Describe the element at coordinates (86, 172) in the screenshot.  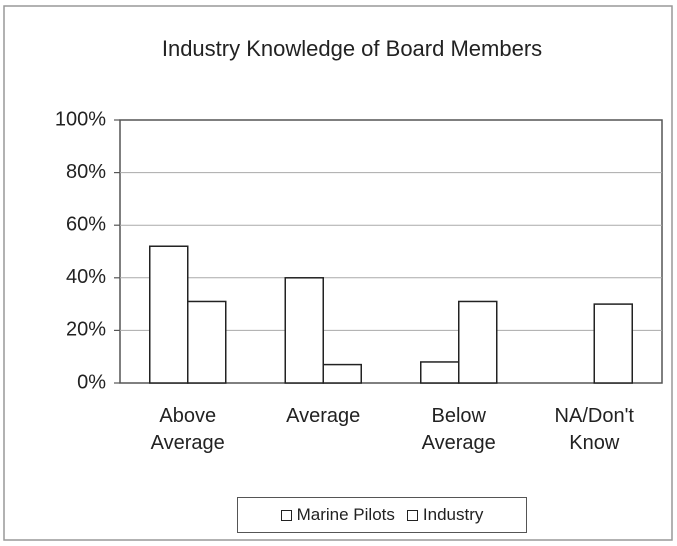
I see `y-tick-label: 80%` at that location.